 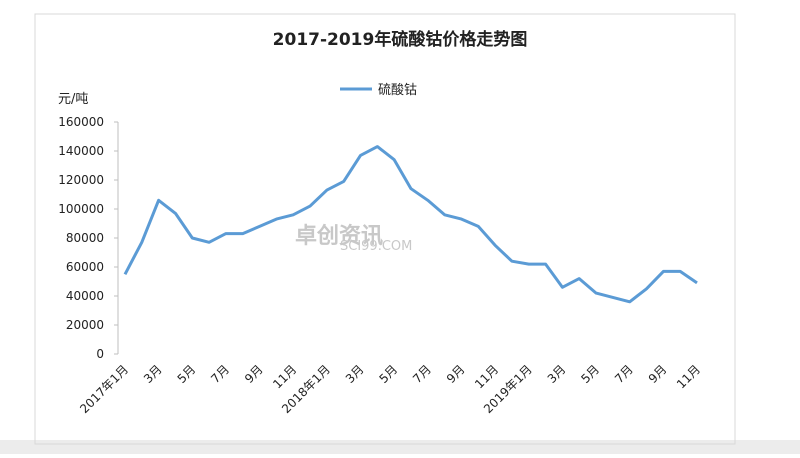 I want to click on y-tick-label: 100000, so click(x=81, y=209).